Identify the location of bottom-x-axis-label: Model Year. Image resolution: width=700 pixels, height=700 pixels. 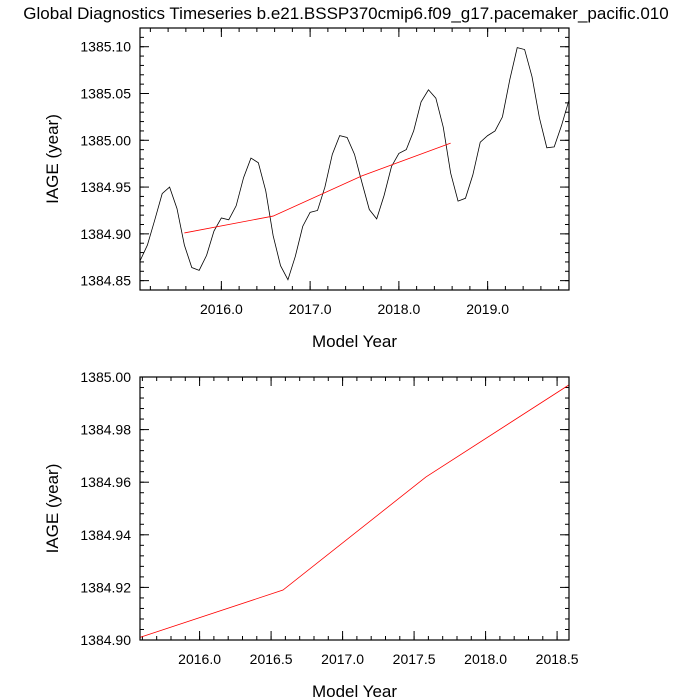
(354, 691).